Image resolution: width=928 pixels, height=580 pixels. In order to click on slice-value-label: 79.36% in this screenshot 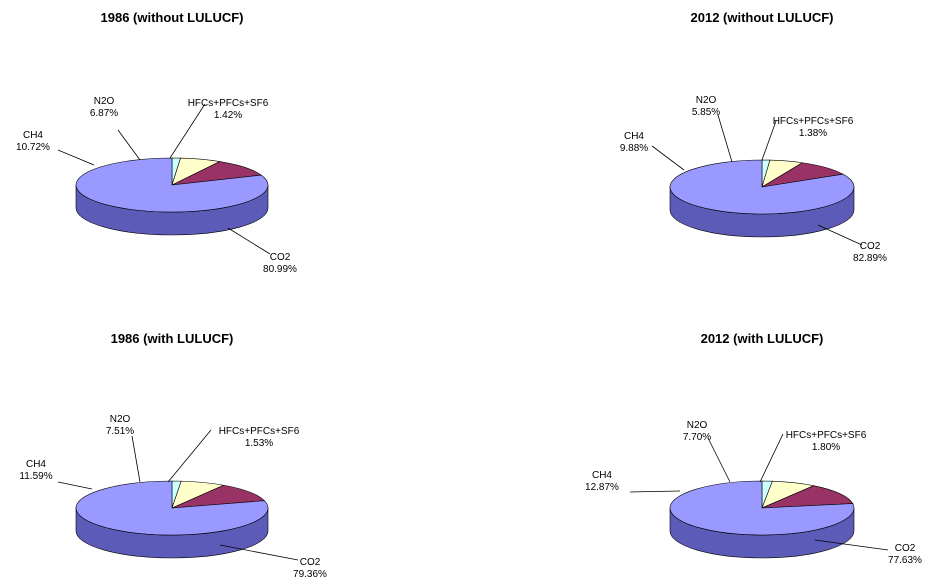, I will do `click(310, 574)`.